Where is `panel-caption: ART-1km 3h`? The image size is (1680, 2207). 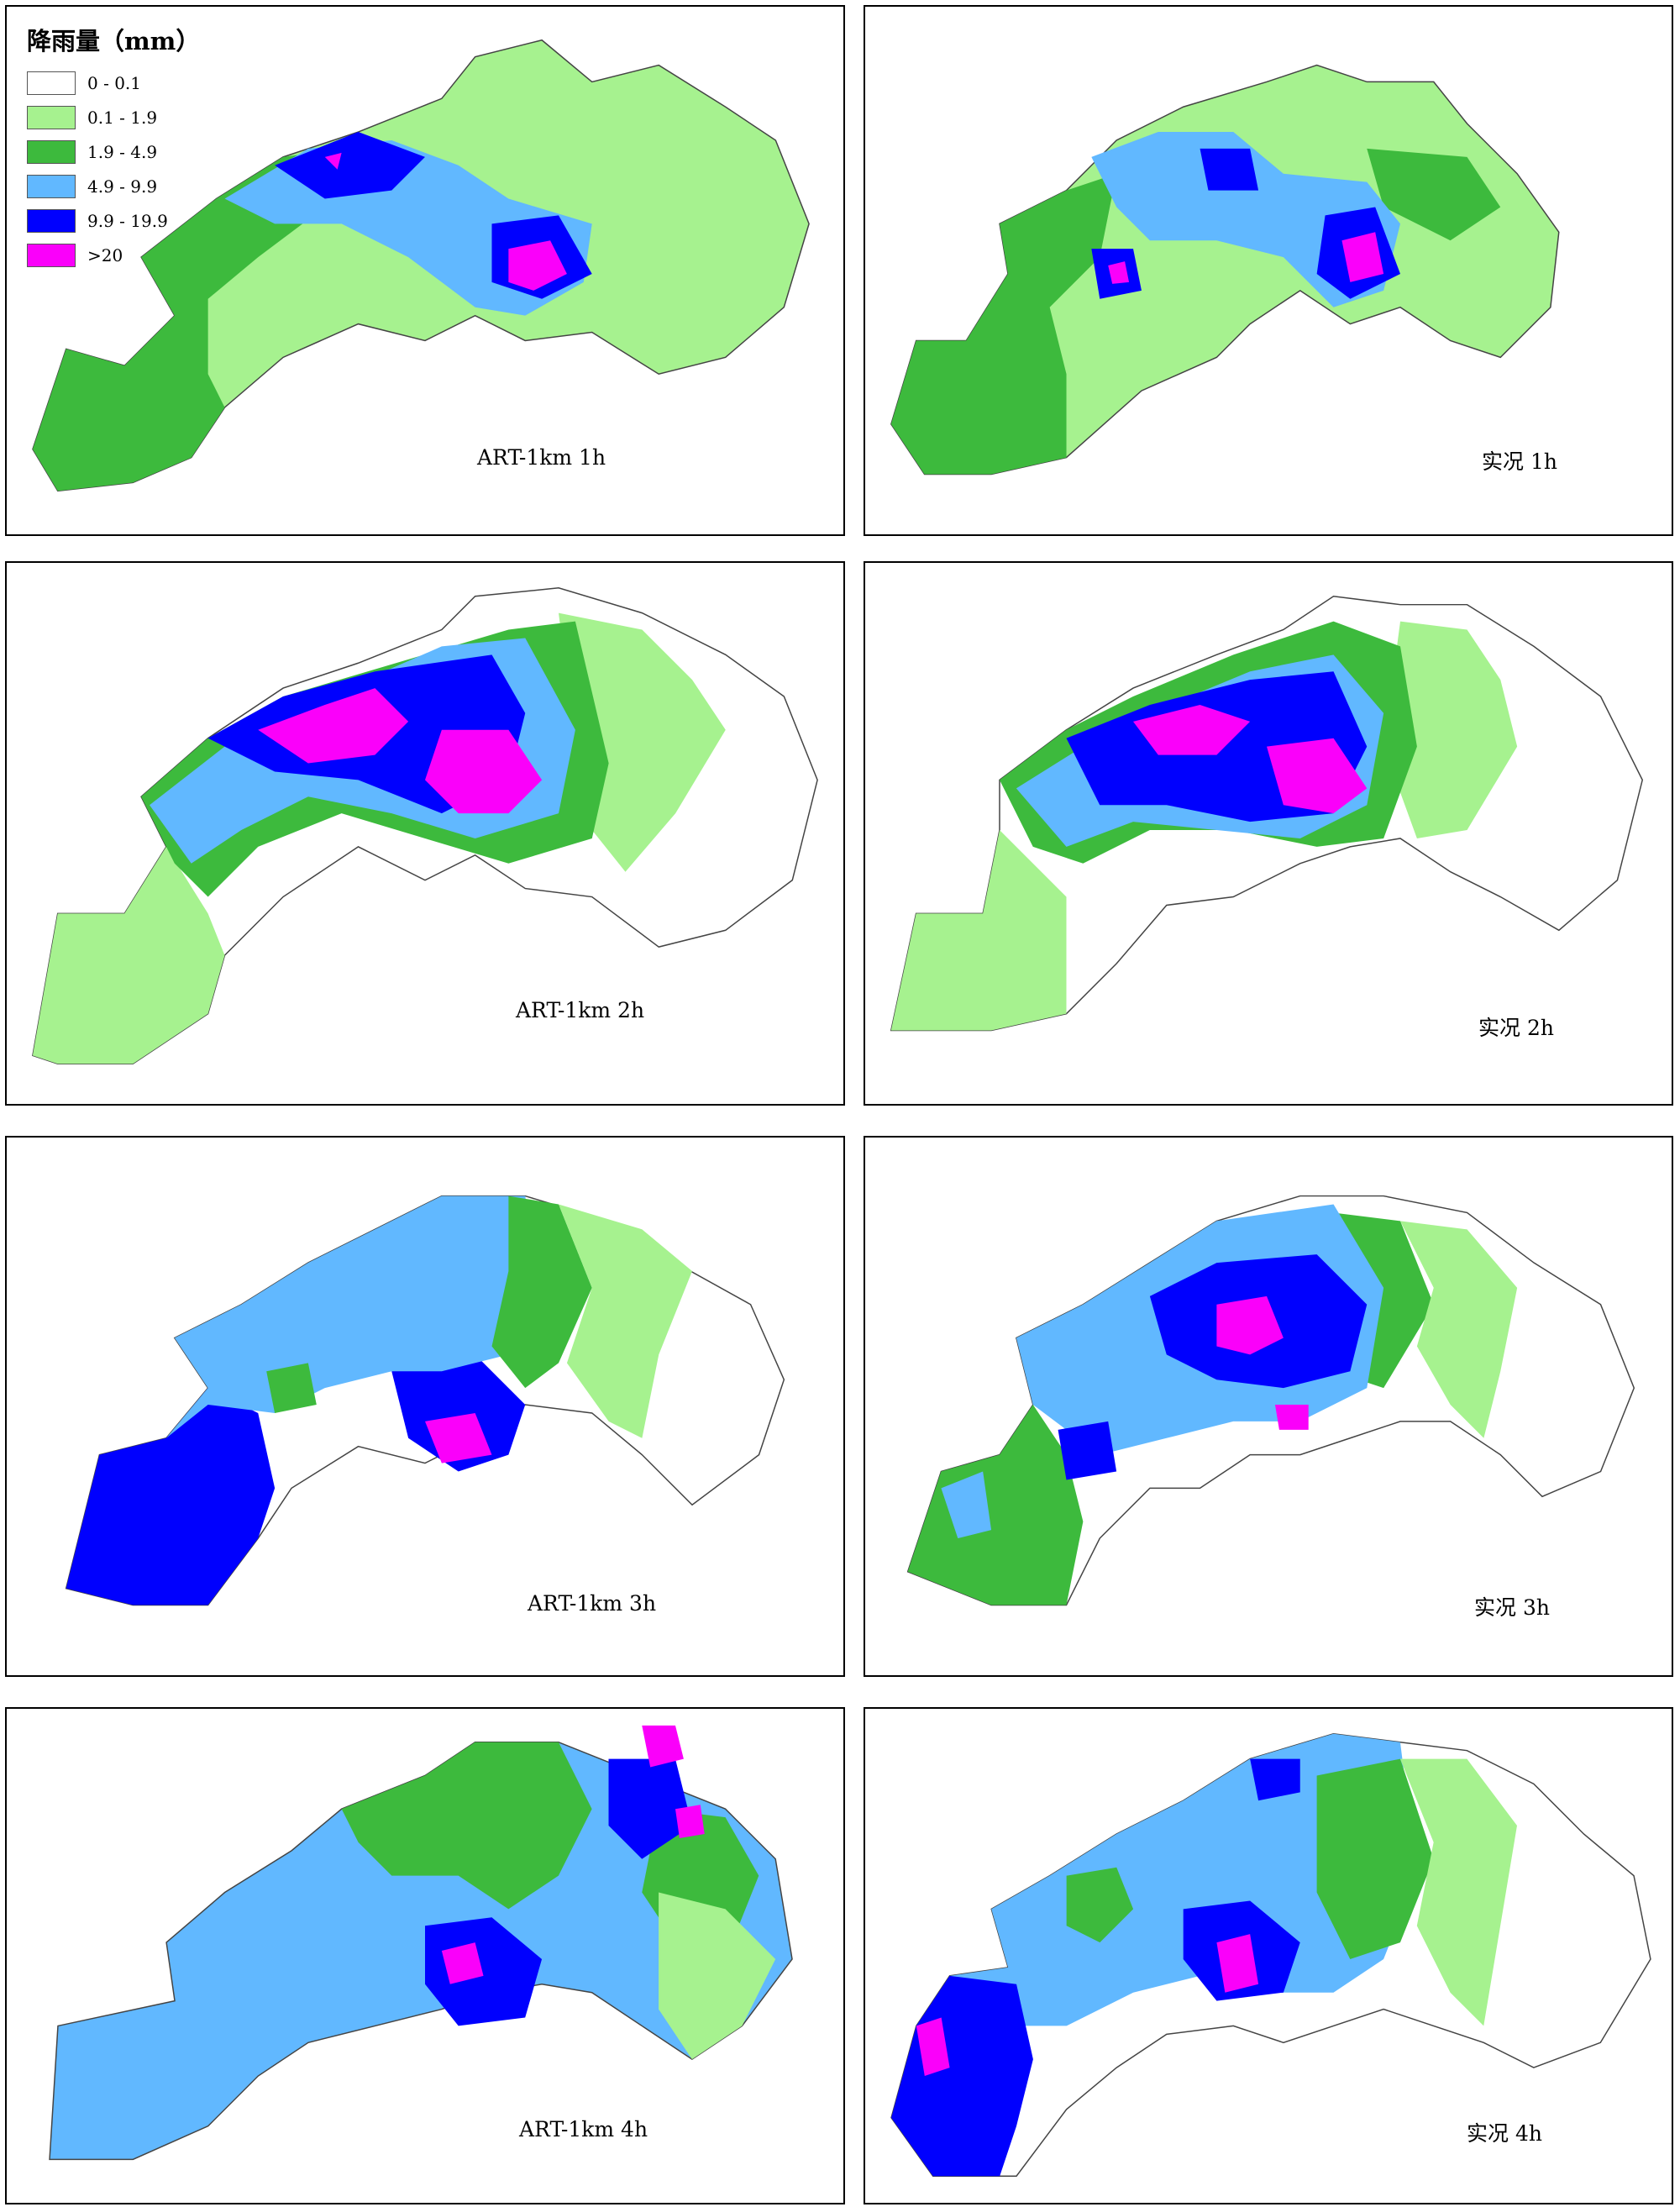
panel-caption: ART-1km 3h is located at coordinates (592, 1604).